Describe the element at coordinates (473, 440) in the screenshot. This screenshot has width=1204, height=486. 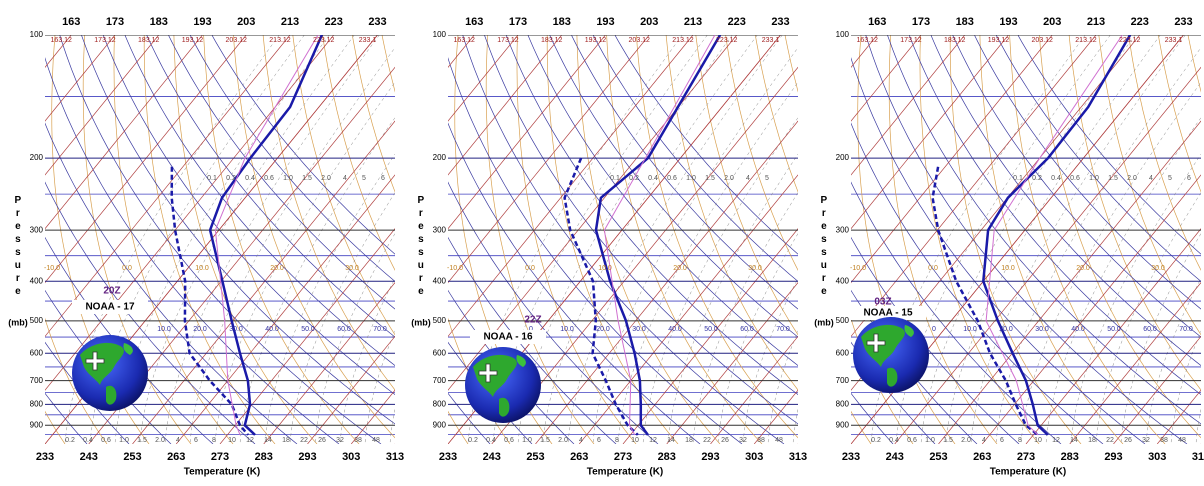
I see `bottom-ratio-label: 0.2` at that location.